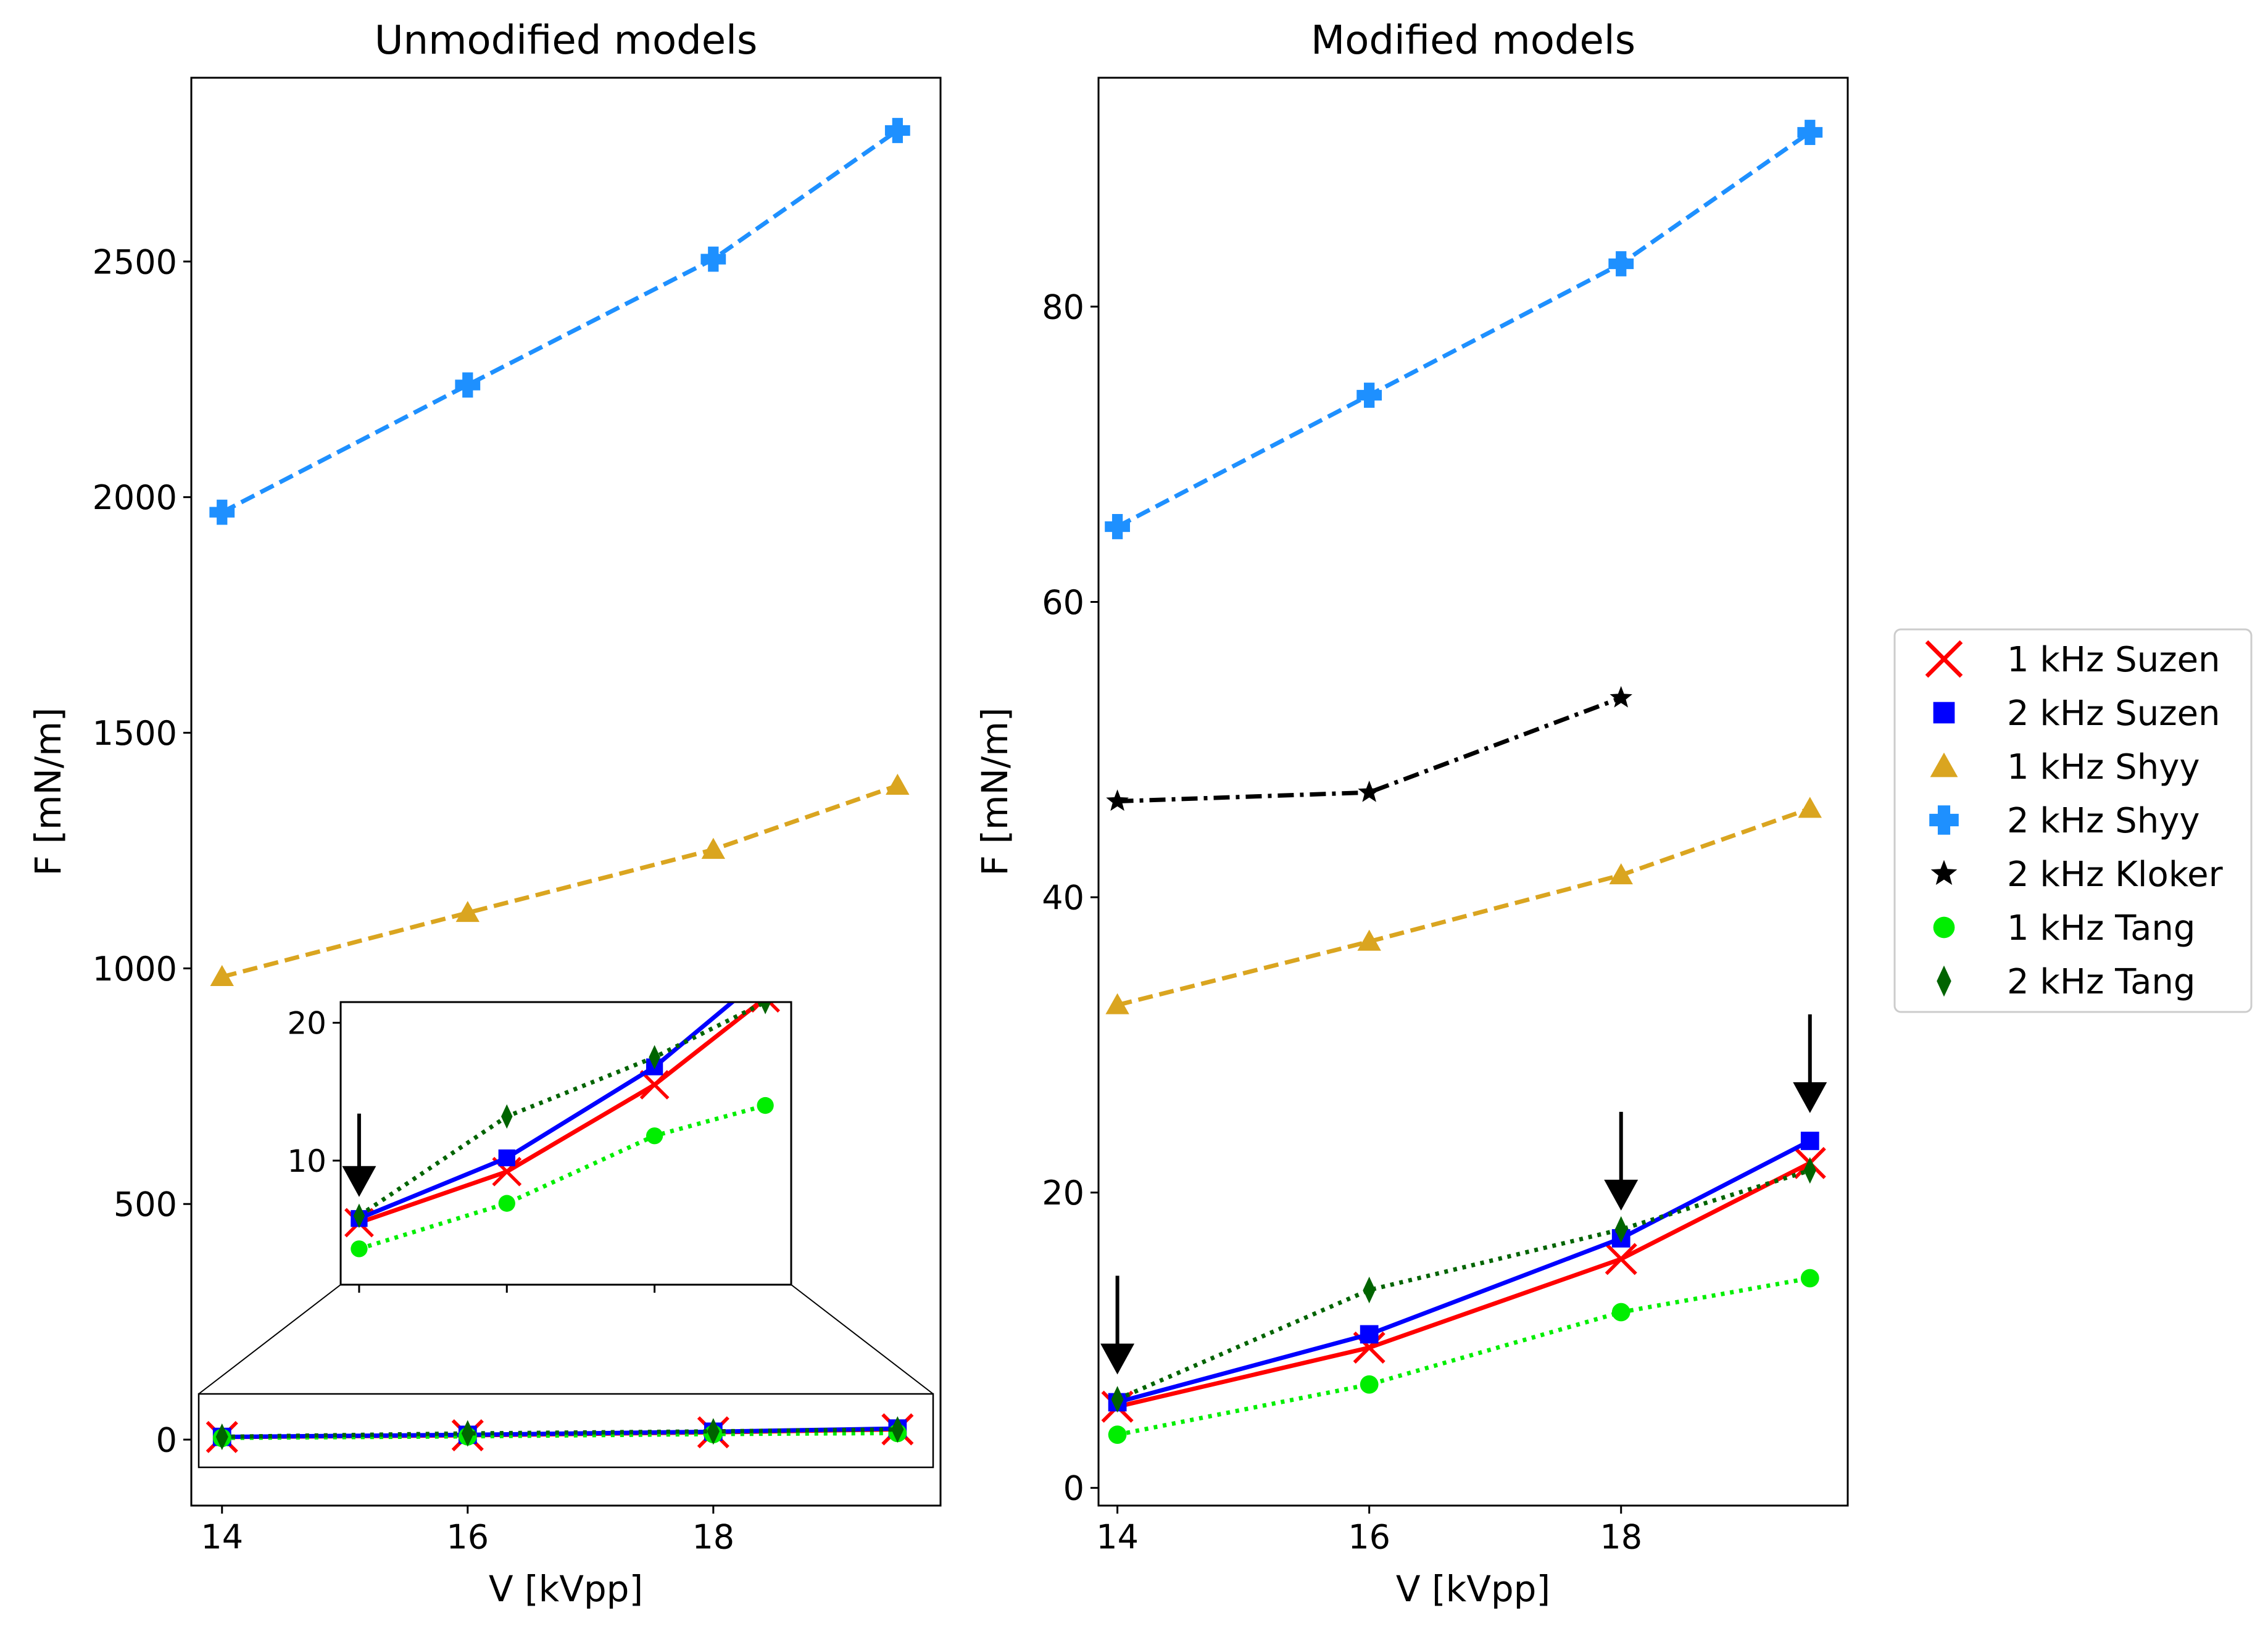  Describe the element at coordinates (1473, 41) in the screenshot. I see `chart-title: Modified models` at that location.